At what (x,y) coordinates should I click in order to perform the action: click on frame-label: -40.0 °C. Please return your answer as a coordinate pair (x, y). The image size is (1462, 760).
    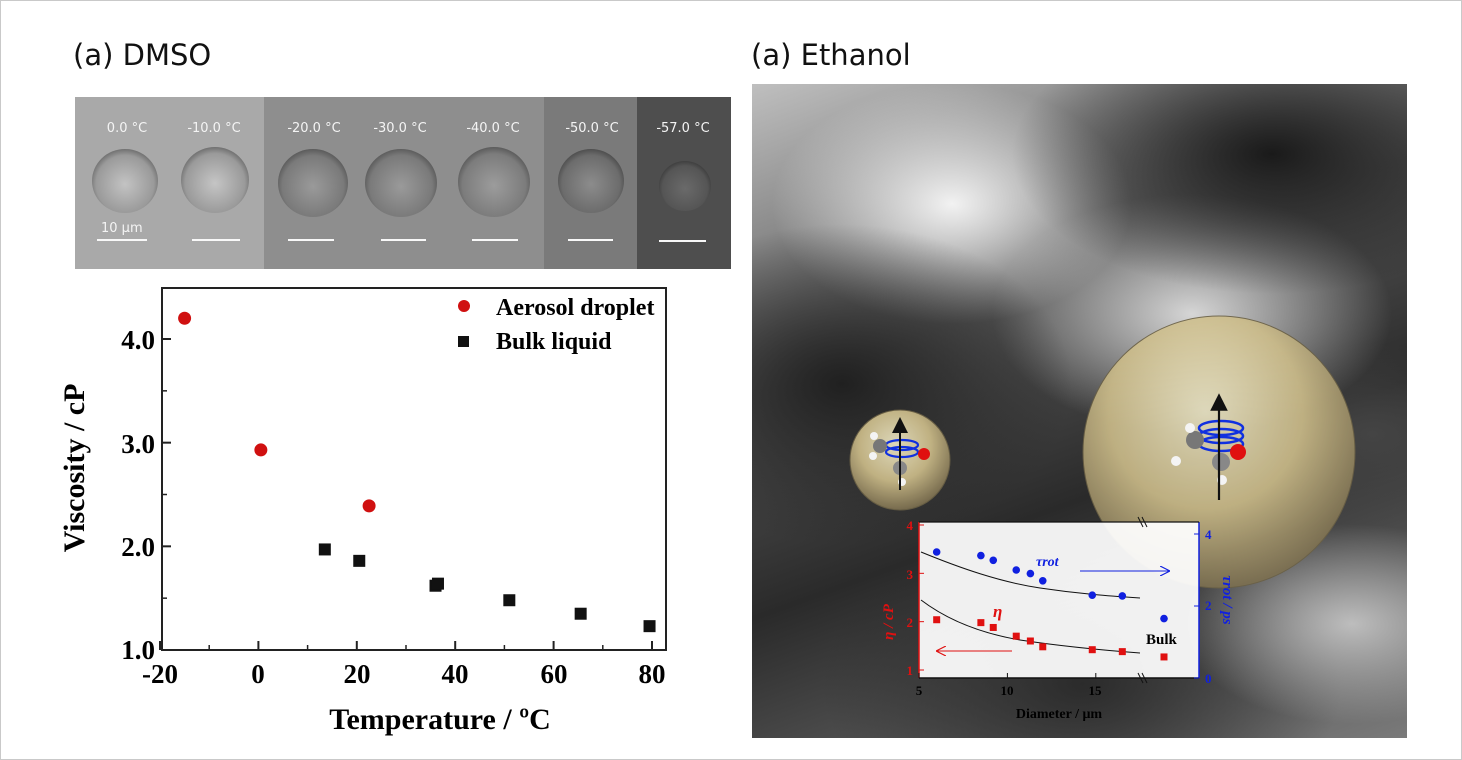
    Looking at the image, I should click on (493, 128).